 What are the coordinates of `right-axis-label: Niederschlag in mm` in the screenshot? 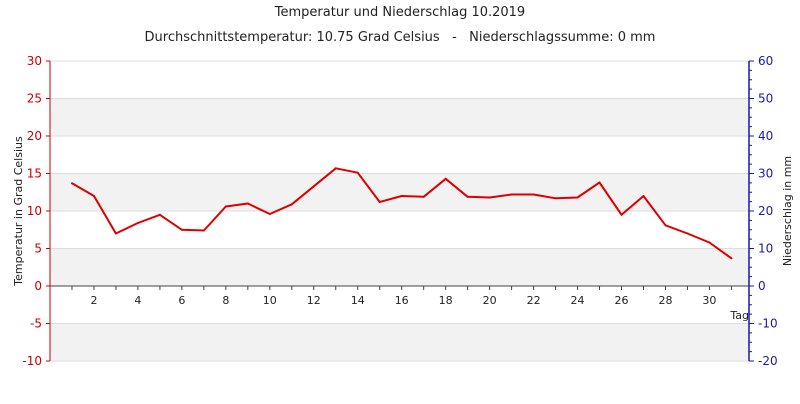 It's located at (787, 211).